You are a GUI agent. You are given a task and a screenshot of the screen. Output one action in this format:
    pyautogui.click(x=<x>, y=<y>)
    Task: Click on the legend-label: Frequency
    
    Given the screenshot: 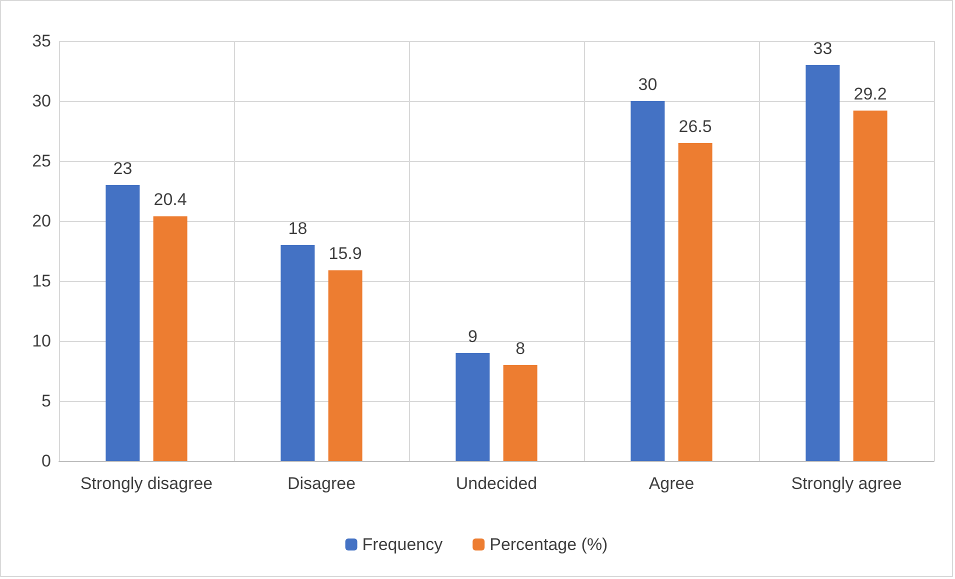 What is the action you would take?
    pyautogui.click(x=403, y=544)
    